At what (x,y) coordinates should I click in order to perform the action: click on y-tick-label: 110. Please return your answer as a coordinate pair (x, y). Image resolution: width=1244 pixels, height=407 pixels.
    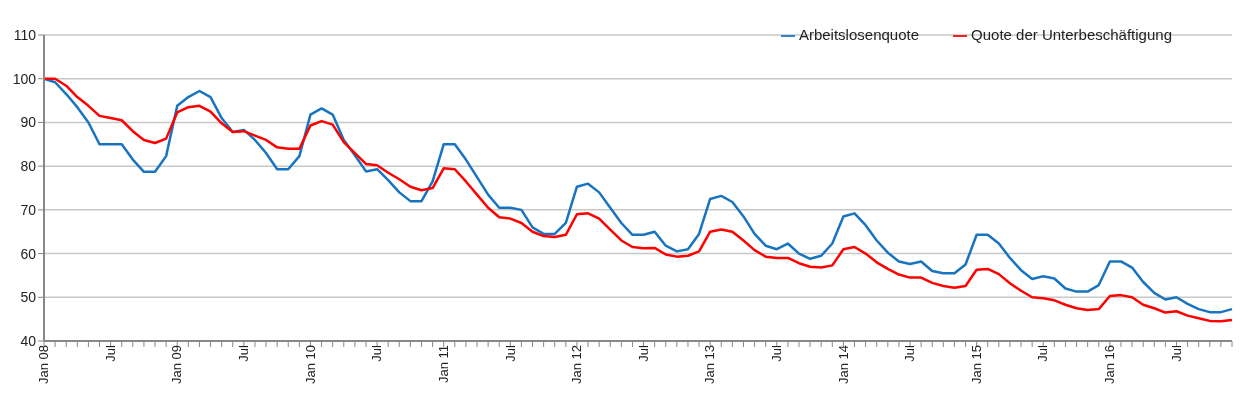
    Looking at the image, I should click on (25, 35).